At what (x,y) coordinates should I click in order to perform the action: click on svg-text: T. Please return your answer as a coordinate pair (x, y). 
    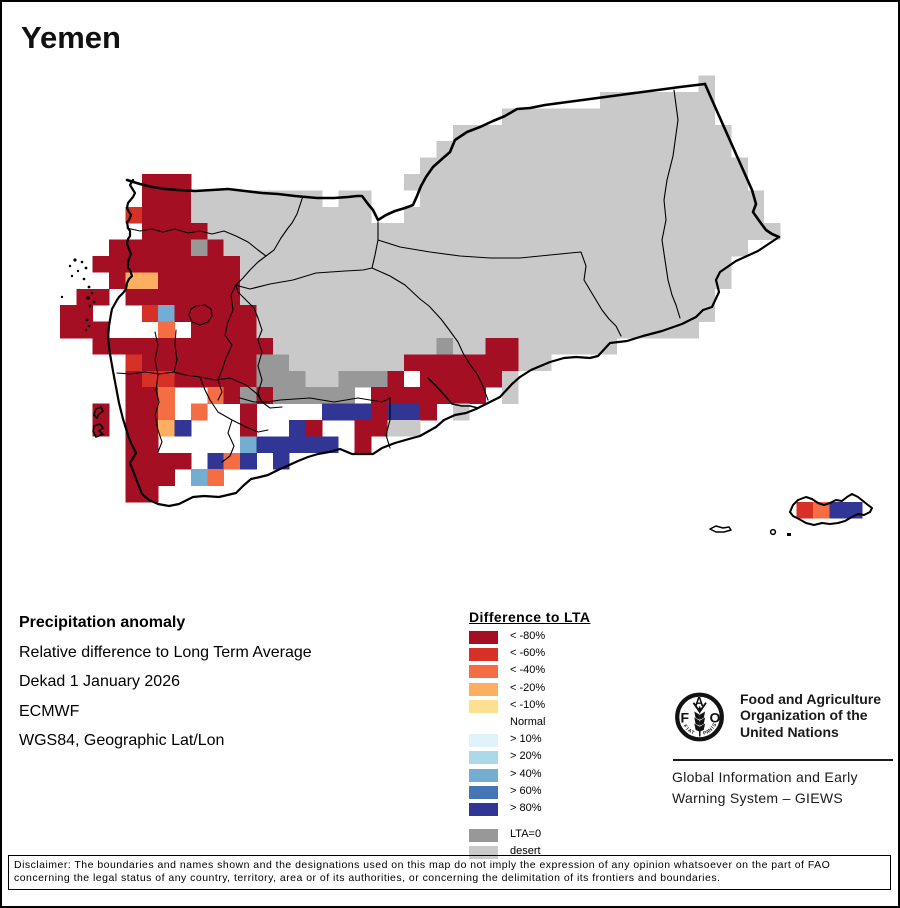
    Looking at the image, I should click on (692, 732).